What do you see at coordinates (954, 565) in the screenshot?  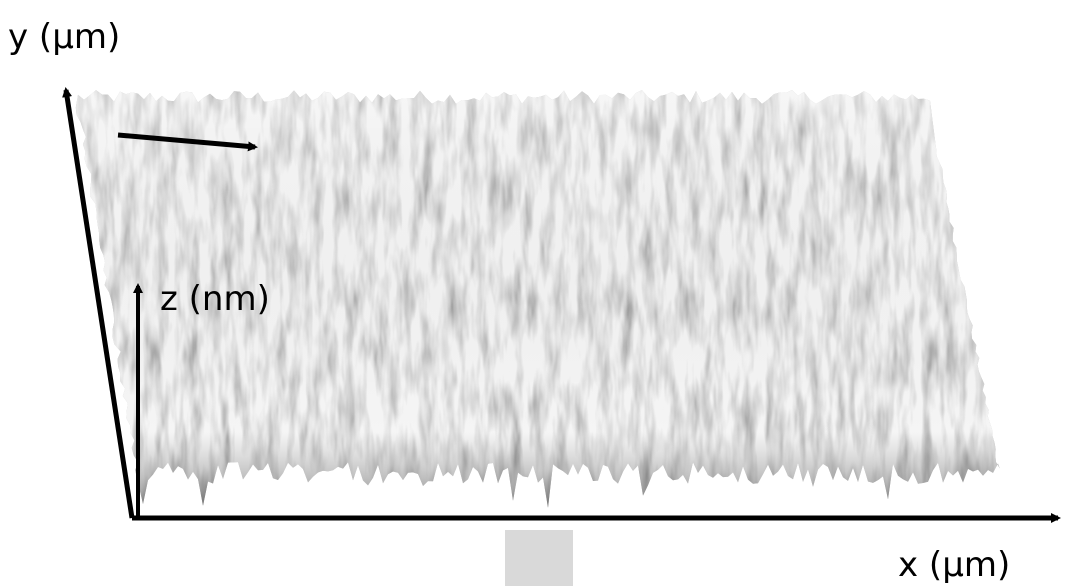 I see `x-axis-label: x (μm)` at bounding box center [954, 565].